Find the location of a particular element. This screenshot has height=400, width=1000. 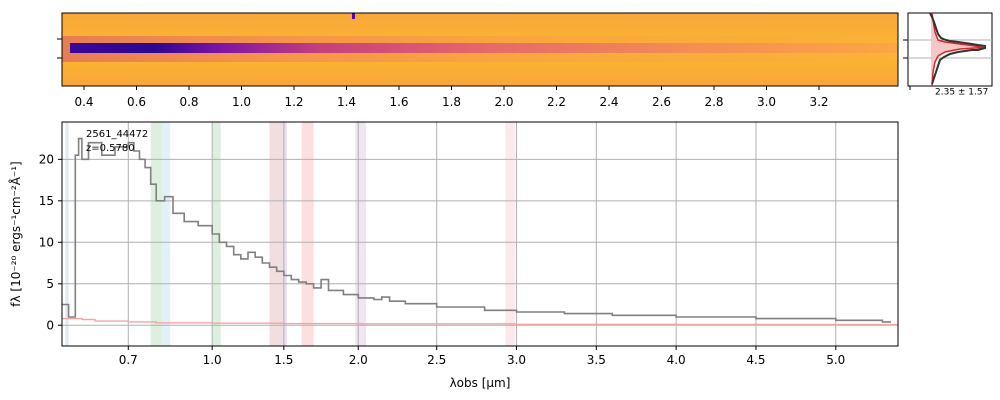

heatmap-xtick-label: 3.2 is located at coordinates (818, 102).